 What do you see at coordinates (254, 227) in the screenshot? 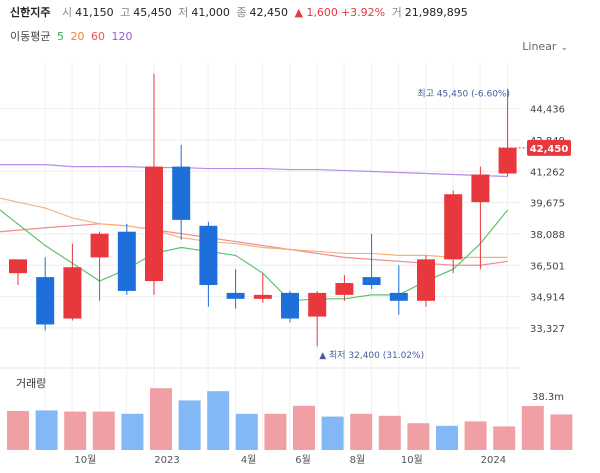
I see `ma20-line` at bounding box center [254, 227].